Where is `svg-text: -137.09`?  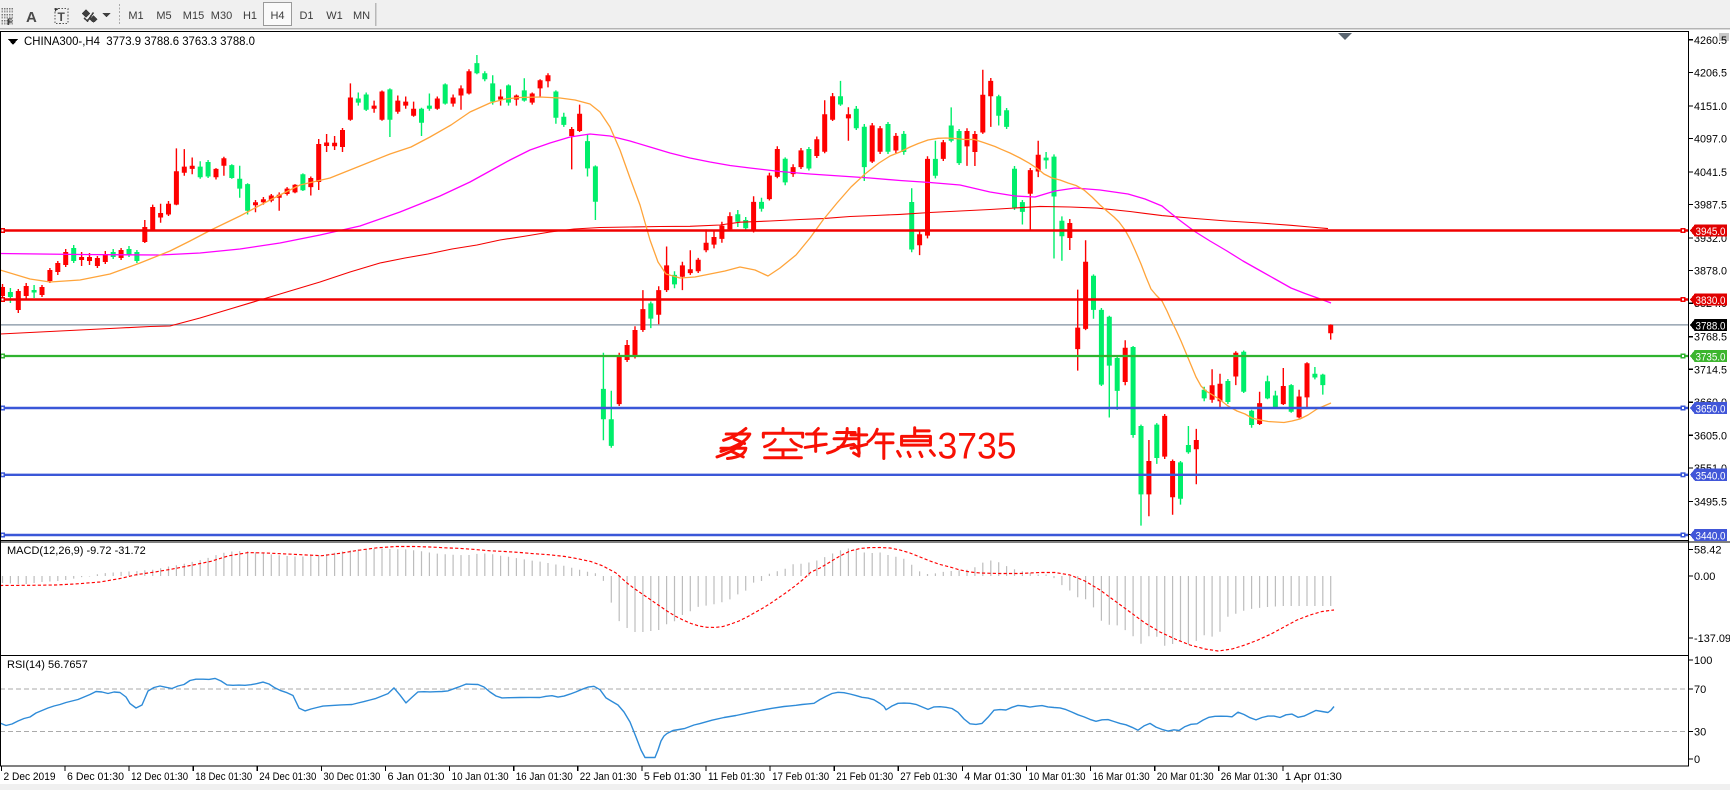
svg-text: -137.09 is located at coordinates (1712, 639).